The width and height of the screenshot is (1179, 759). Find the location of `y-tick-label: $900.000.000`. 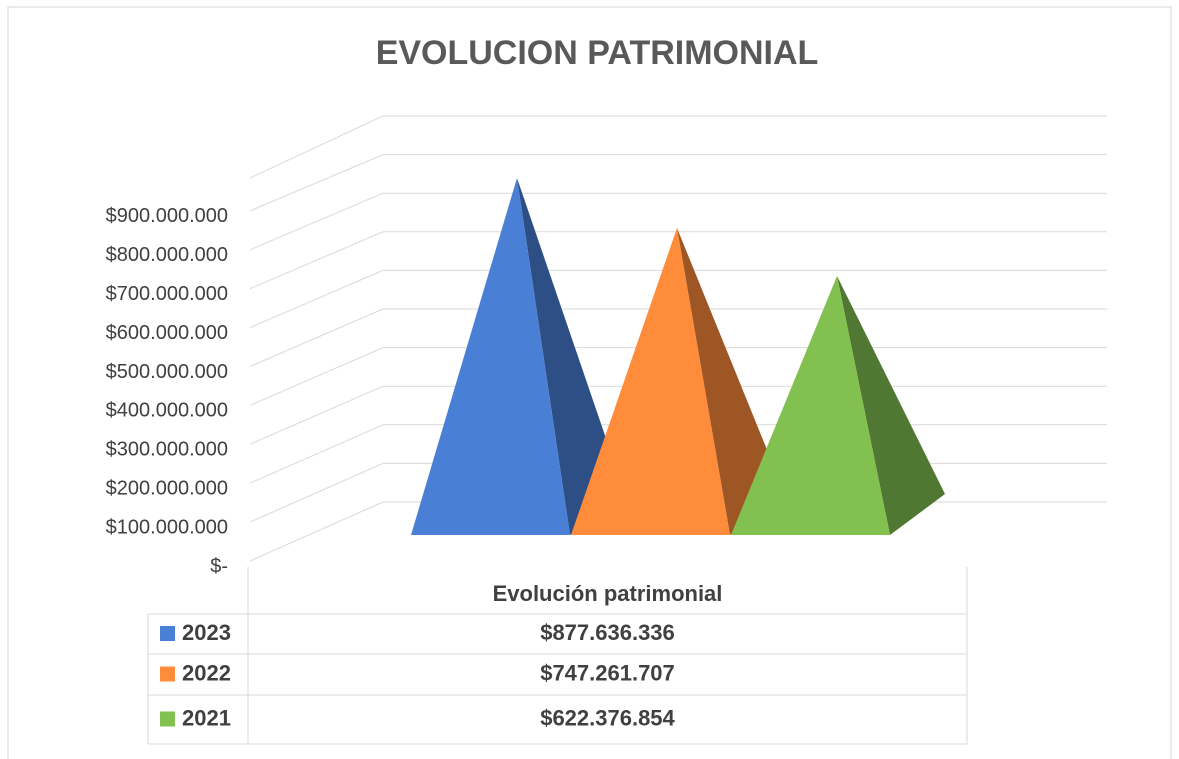

y-tick-label: $900.000.000 is located at coordinates (167, 216).